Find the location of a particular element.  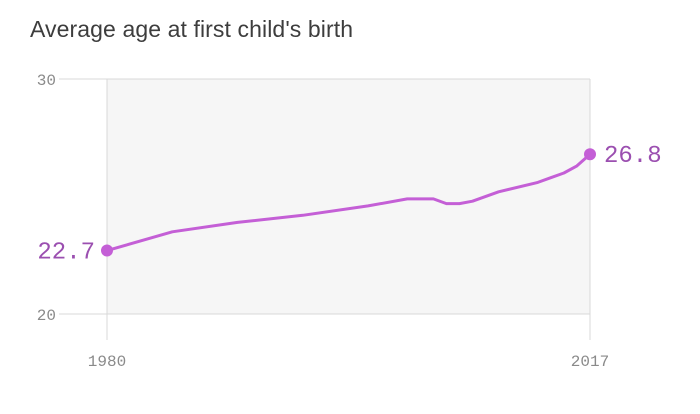

y-tick-label: 30 is located at coordinates (46, 81).